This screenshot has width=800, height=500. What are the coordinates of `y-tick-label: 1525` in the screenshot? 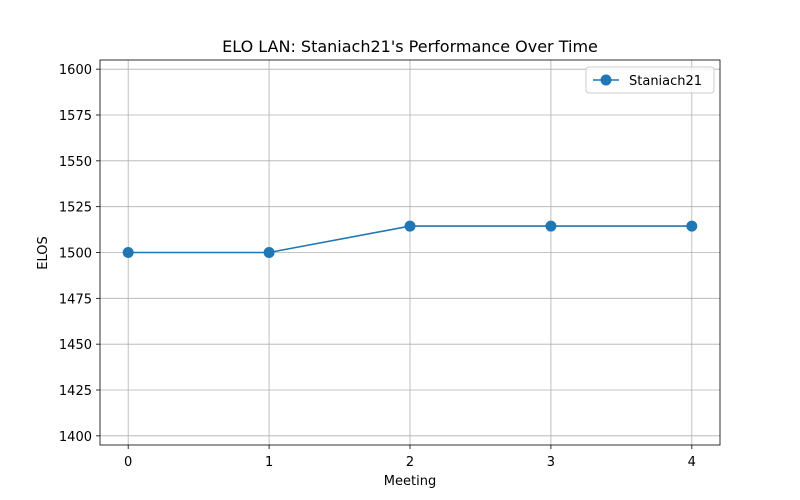 It's located at (75, 208).